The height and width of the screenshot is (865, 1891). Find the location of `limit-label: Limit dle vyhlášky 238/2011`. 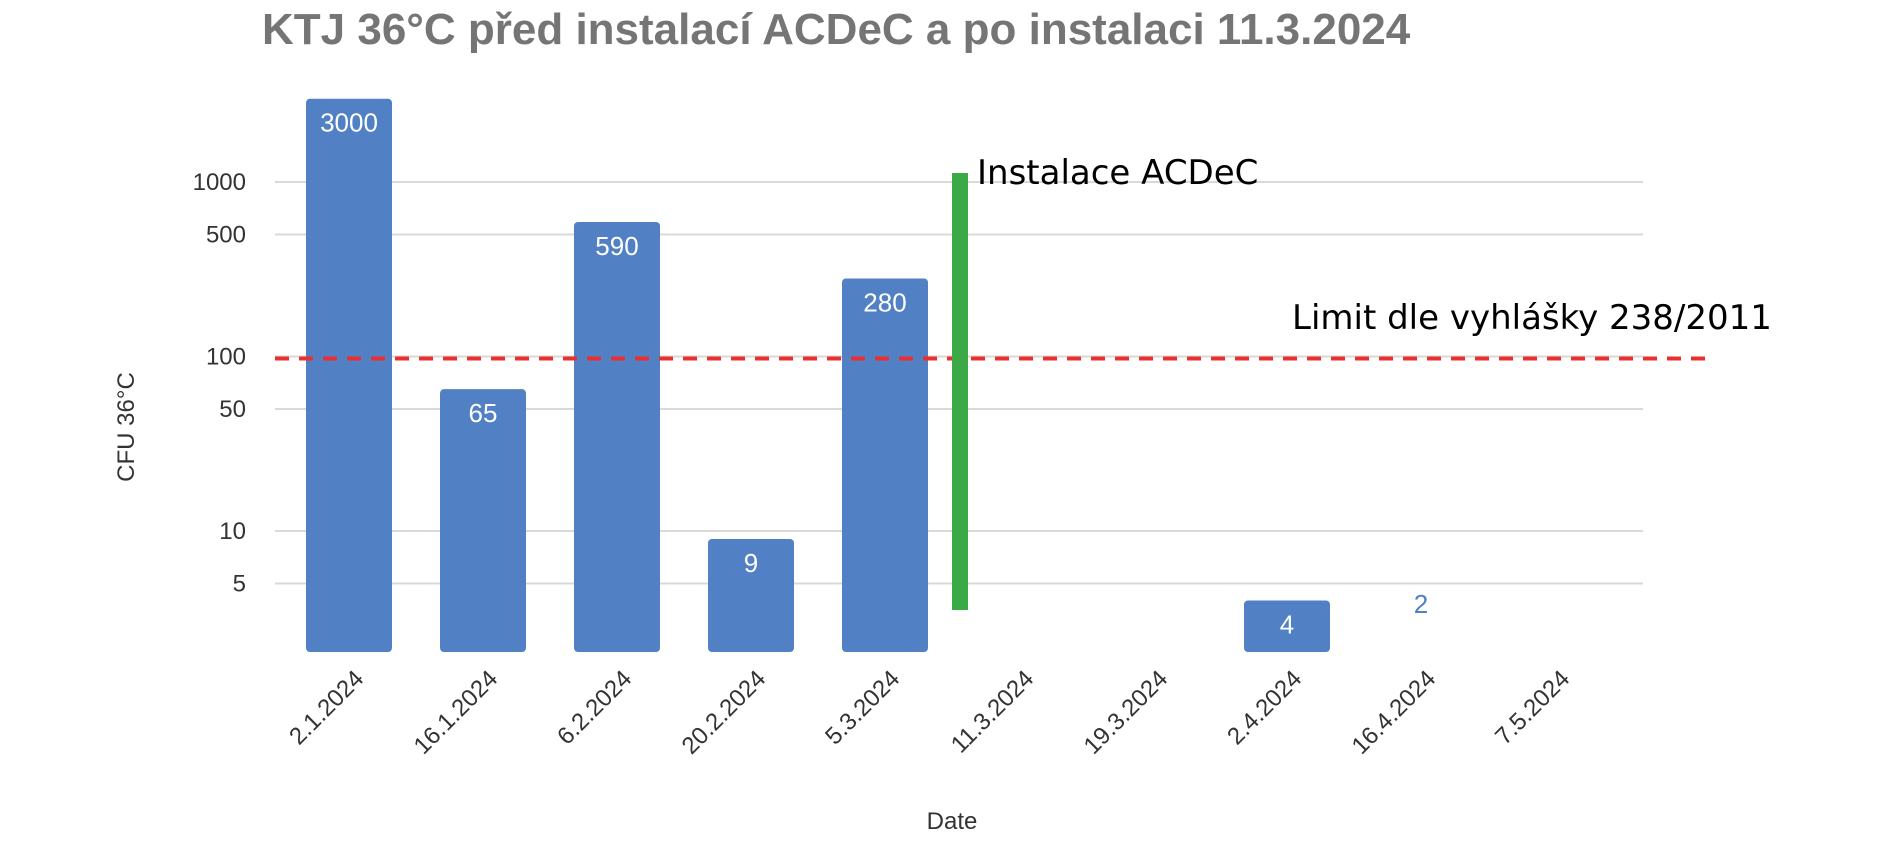

limit-label: Limit dle vyhlášky 238/2011 is located at coordinates (1532, 318).